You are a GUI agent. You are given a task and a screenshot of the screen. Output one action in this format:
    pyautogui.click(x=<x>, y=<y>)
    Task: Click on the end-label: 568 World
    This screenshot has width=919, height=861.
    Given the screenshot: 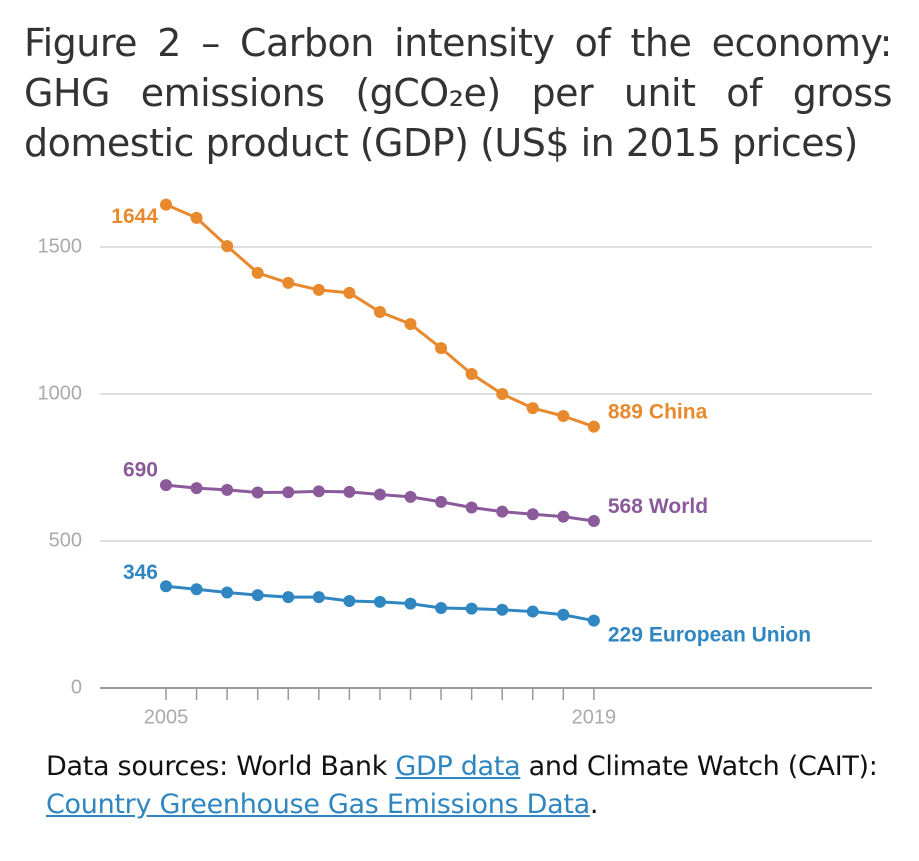 What is the action you would take?
    pyautogui.click(x=658, y=506)
    